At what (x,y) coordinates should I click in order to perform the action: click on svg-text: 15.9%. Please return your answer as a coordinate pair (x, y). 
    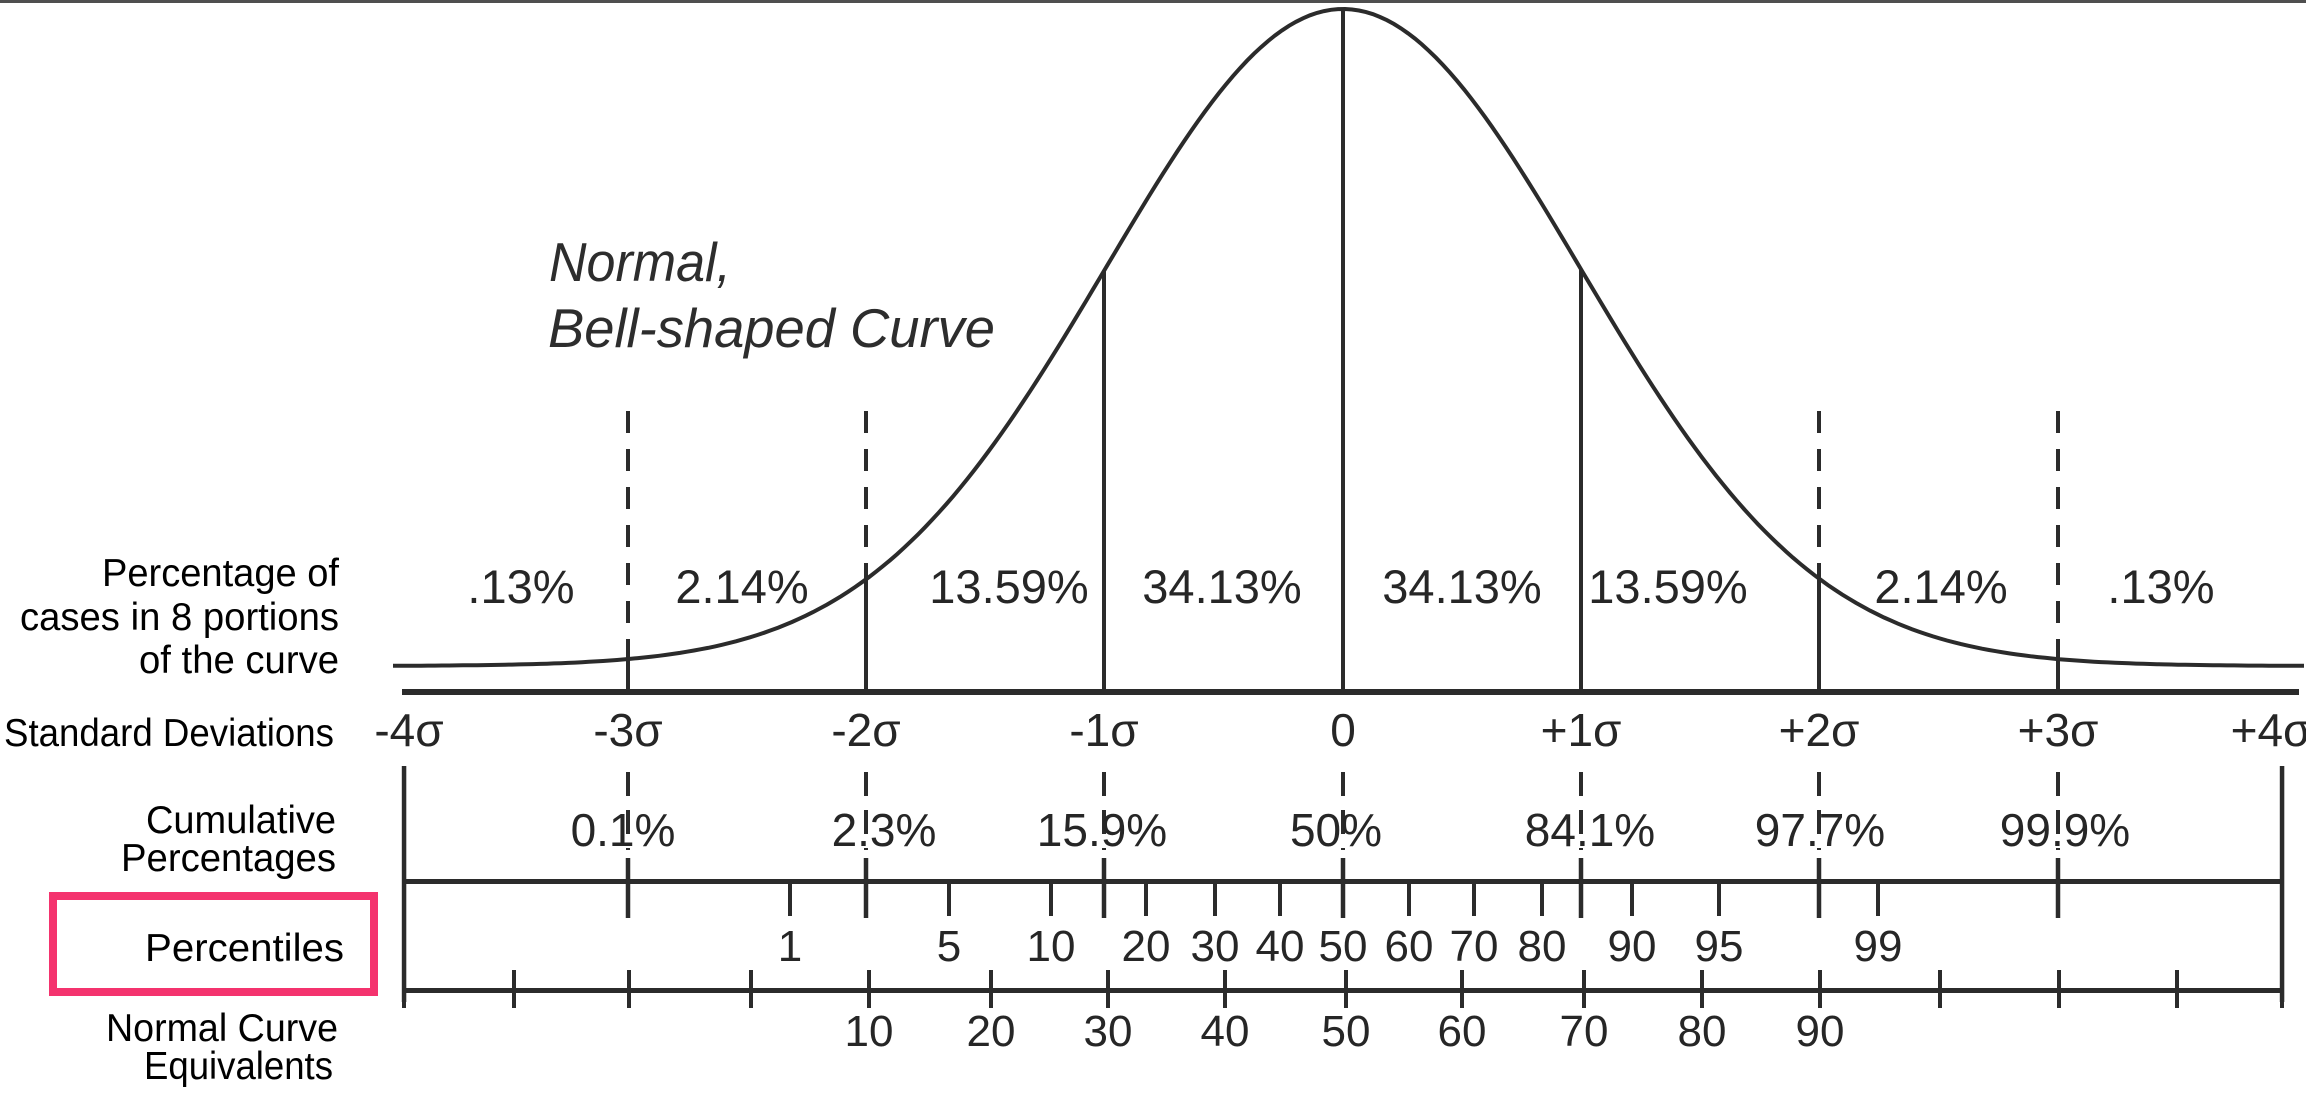
    Looking at the image, I should click on (1102, 830).